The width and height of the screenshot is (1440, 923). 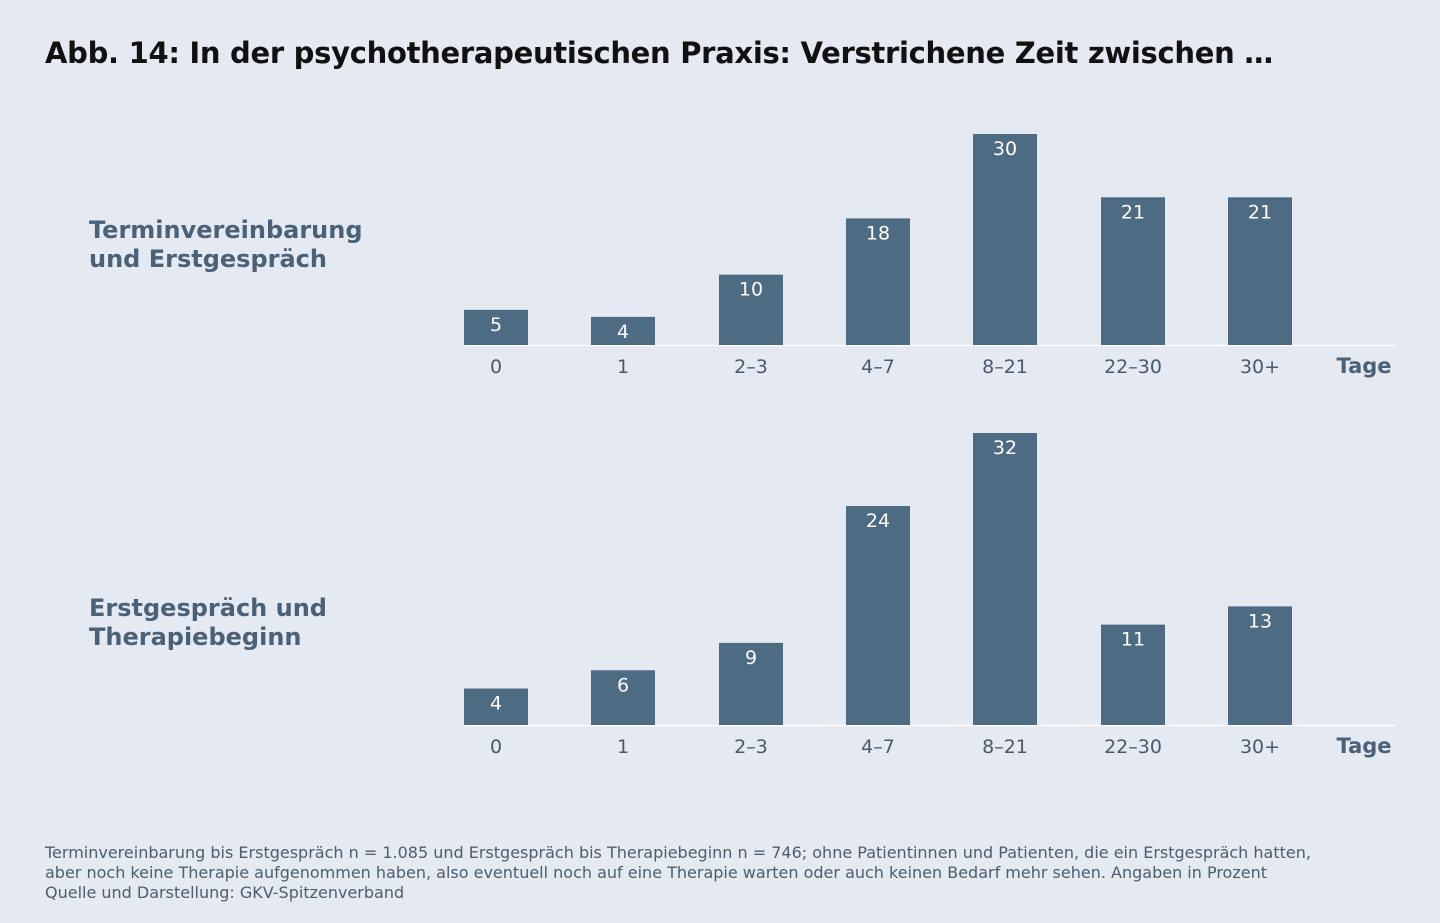 I want to click on data-label: 11, so click(x=1133, y=640).